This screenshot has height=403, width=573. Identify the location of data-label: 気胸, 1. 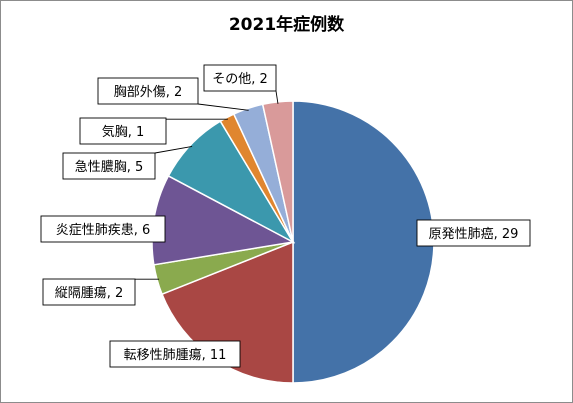
(123, 132).